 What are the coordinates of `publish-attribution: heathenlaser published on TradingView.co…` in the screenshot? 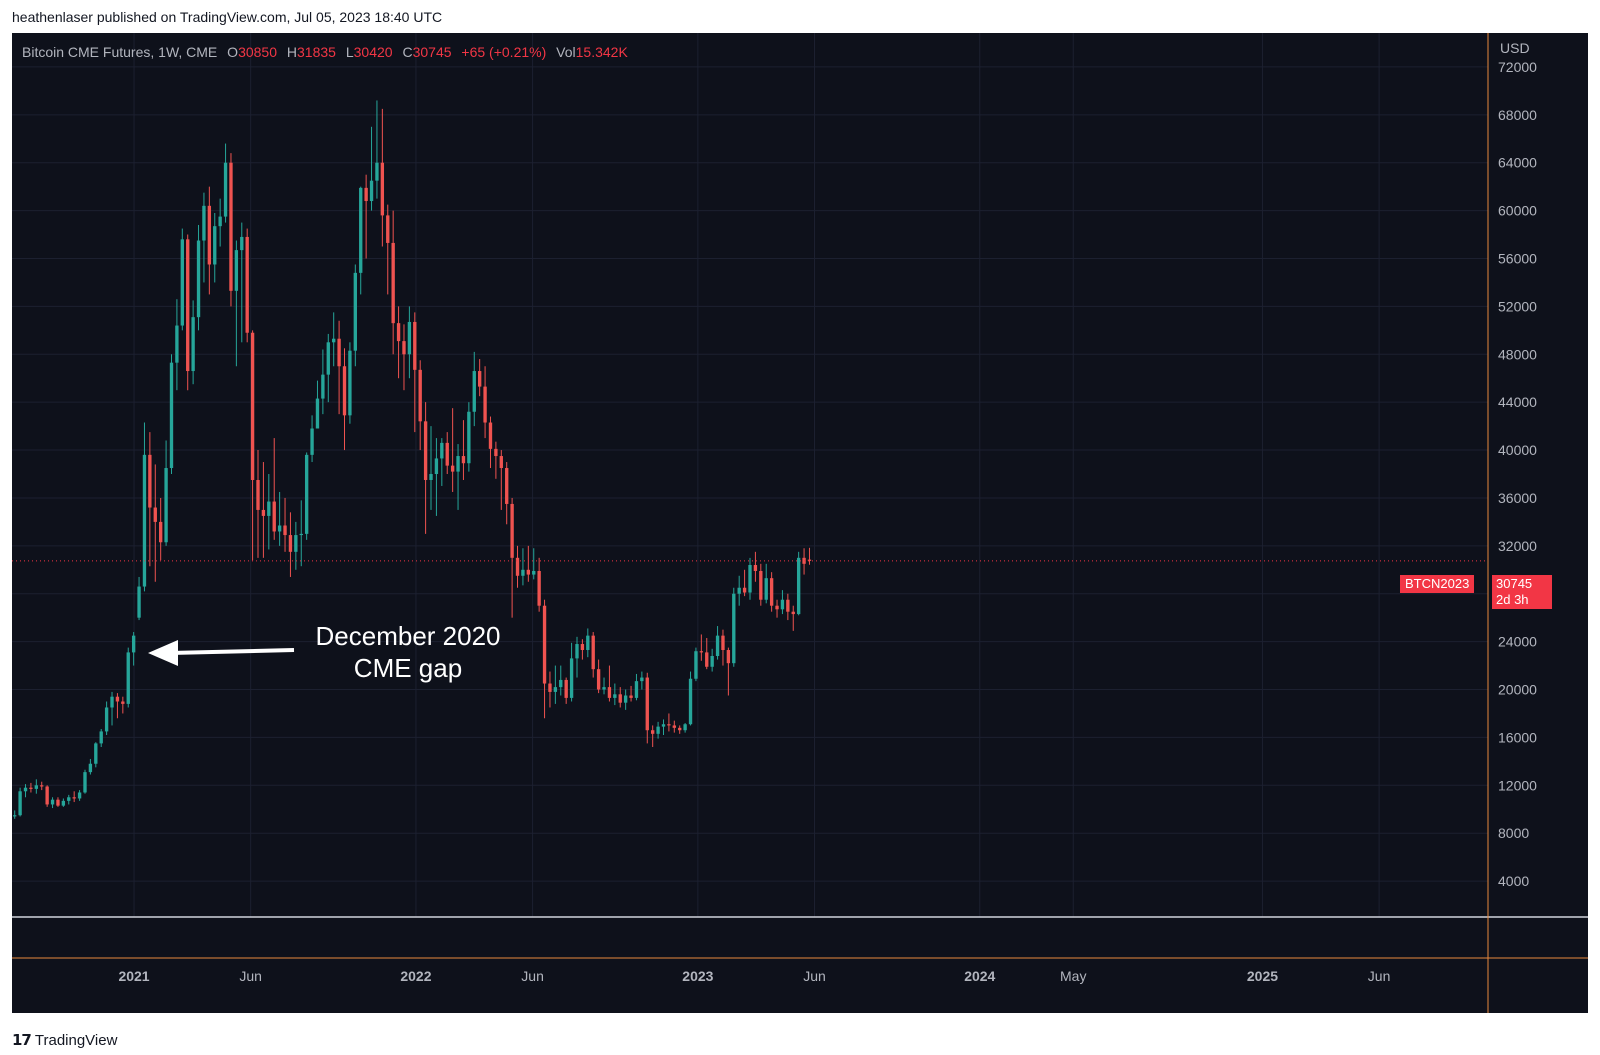 It's located at (227, 17).